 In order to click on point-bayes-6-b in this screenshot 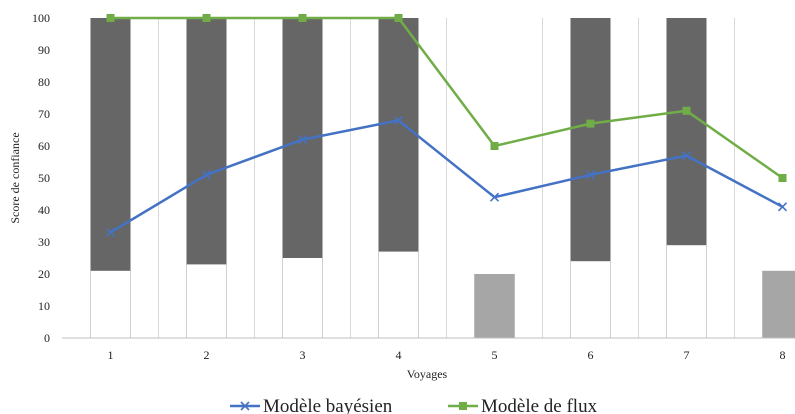, I will do `click(590, 175)`.